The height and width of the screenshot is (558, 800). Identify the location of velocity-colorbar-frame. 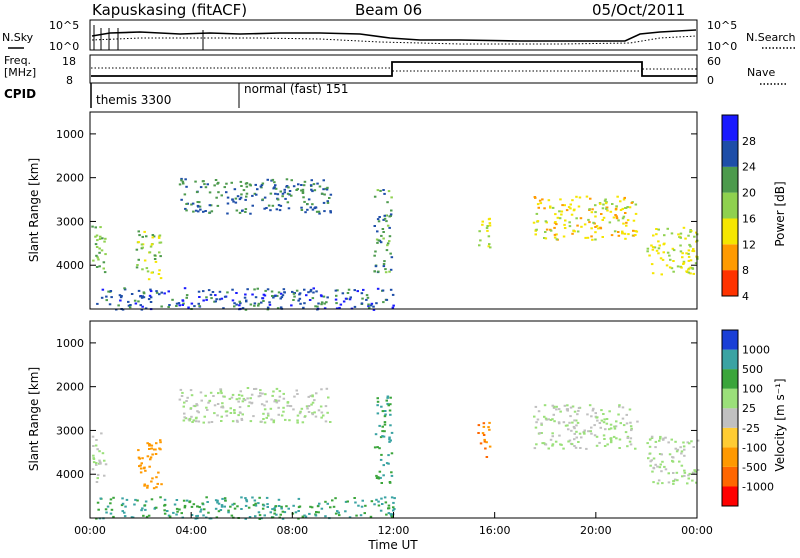
(730, 418).